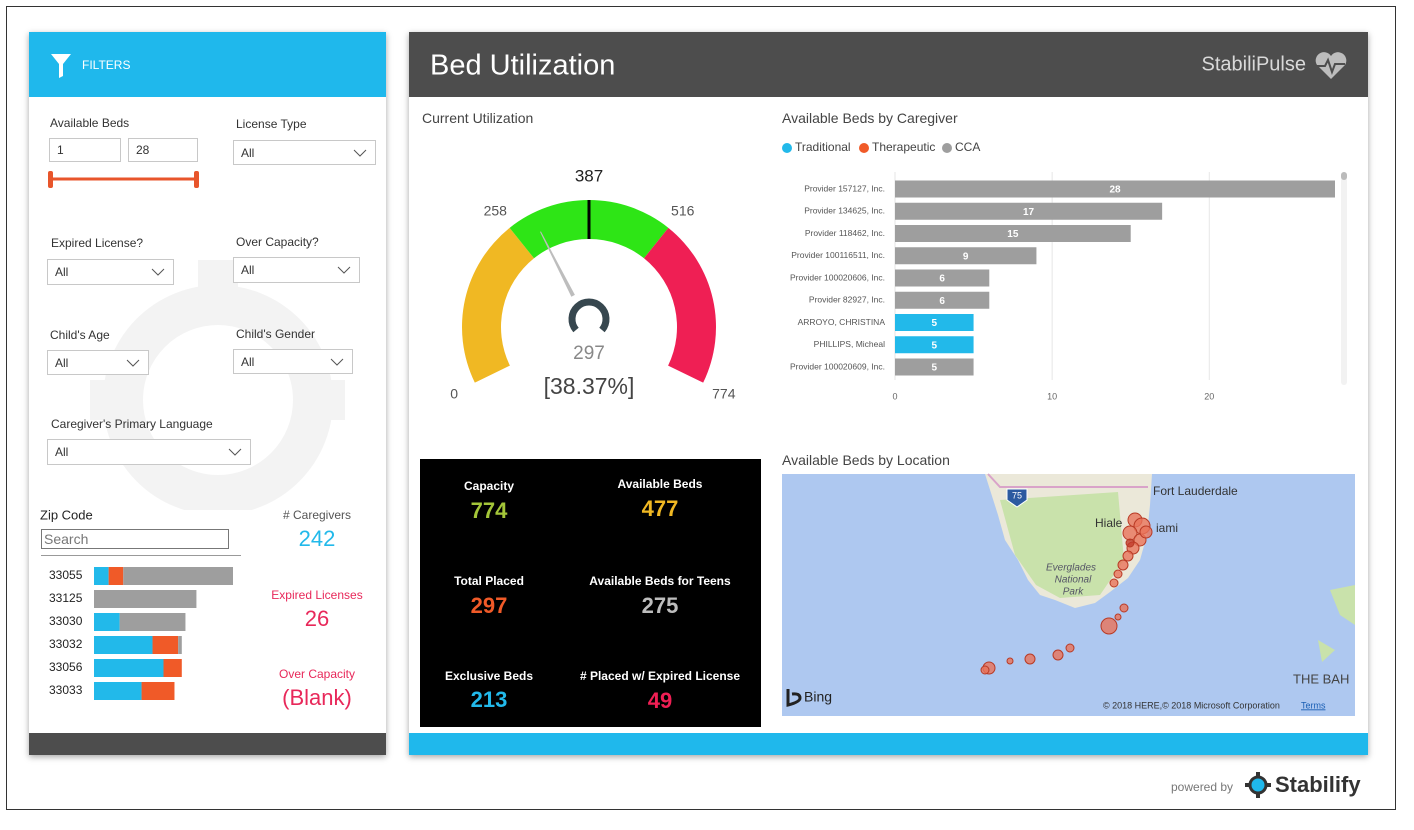 This screenshot has height=830, width=1414. Describe the element at coordinates (724, 393) in the screenshot. I see `gauge-label: 774` at that location.